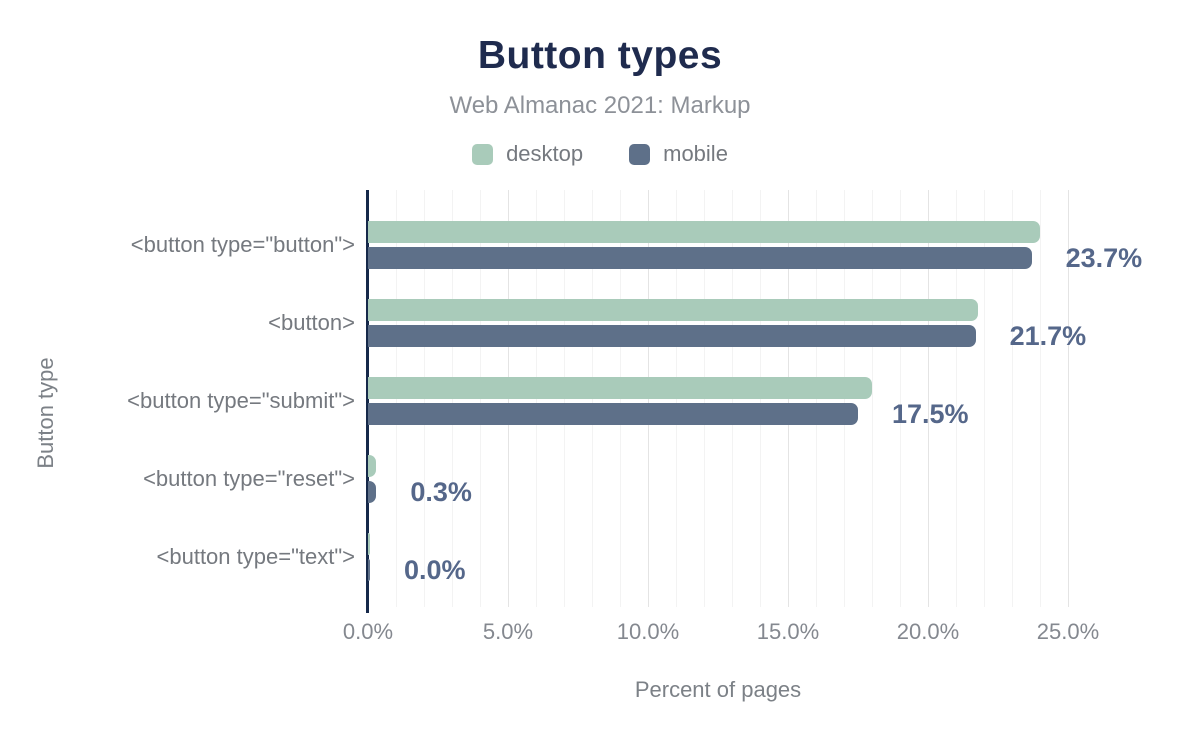 The width and height of the screenshot is (1200, 742). I want to click on legend-label-desktop: desktop, so click(545, 153).